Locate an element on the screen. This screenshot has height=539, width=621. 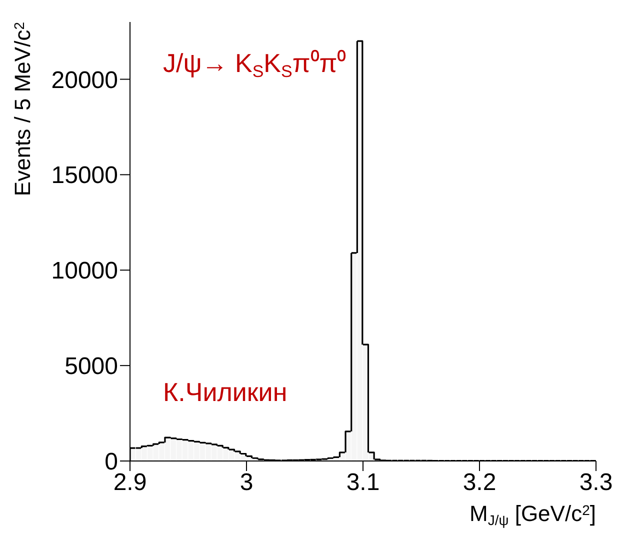
x-tick-label: 3.1 is located at coordinates (363, 482).